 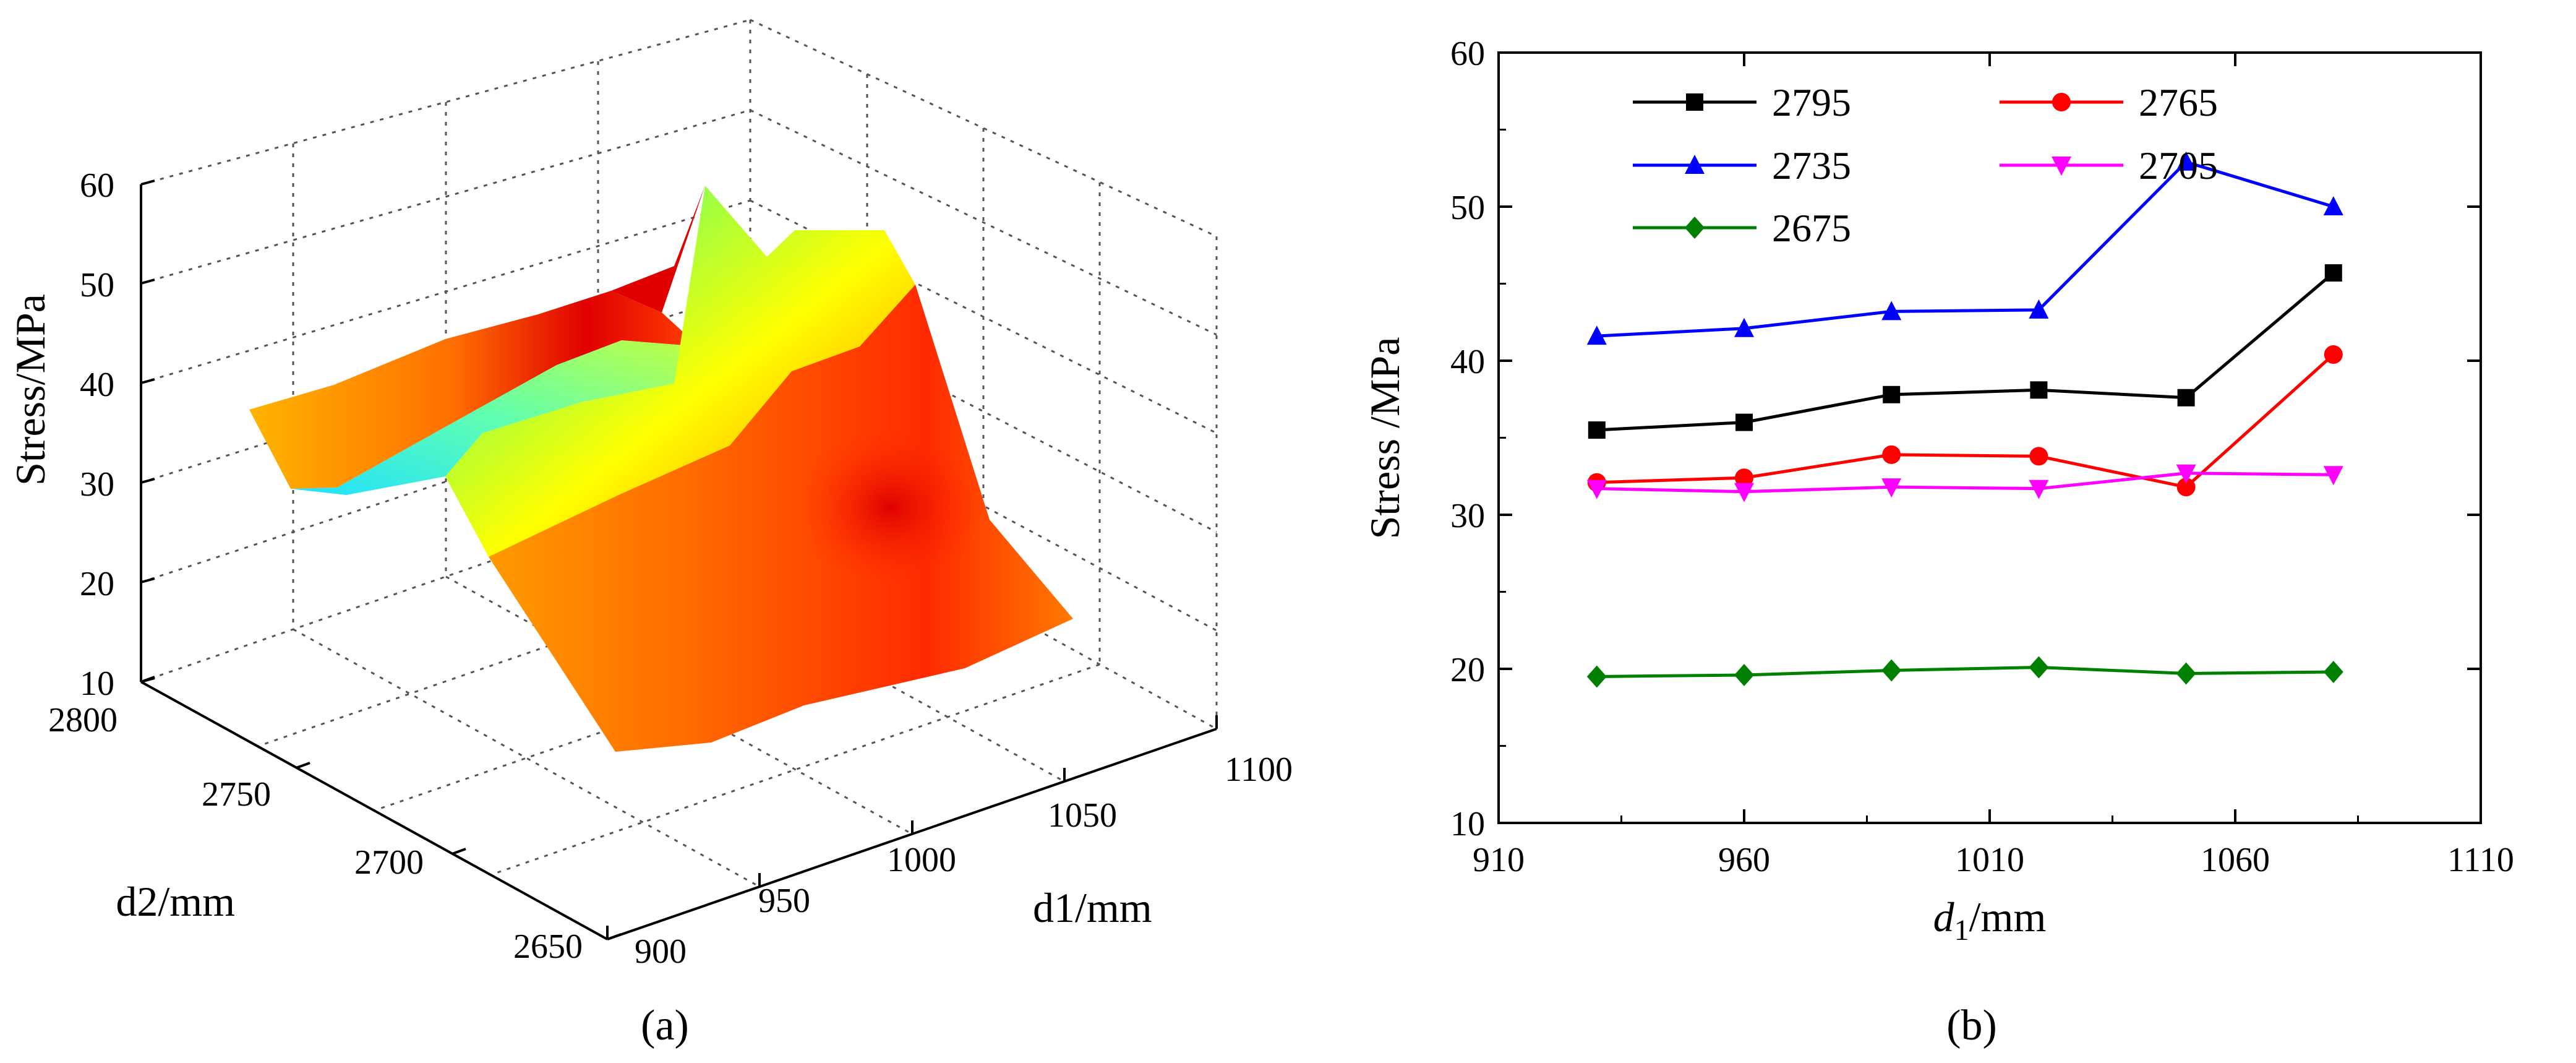 I want to click on y-tick-label: 50, so click(x=1467, y=208).